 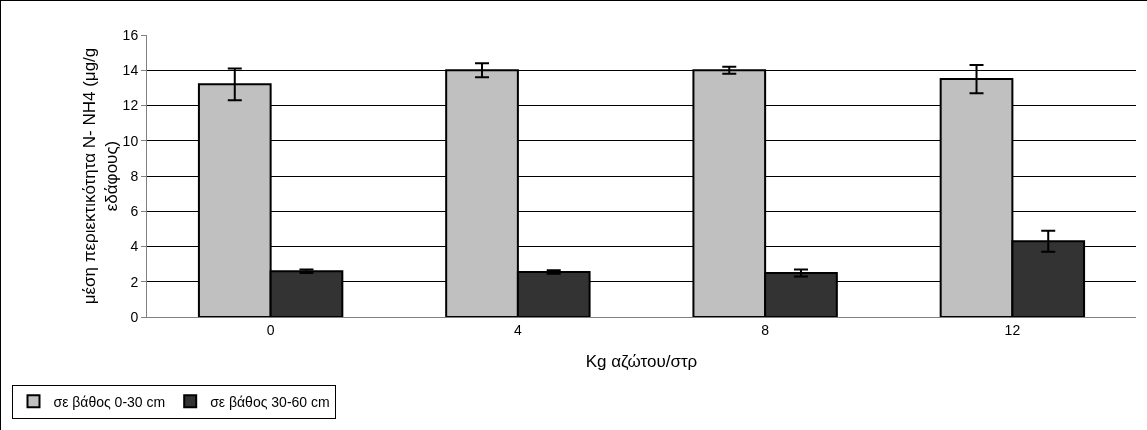 What do you see at coordinates (1012, 329) in the screenshot?
I see `x-tick-label: 12` at bounding box center [1012, 329].